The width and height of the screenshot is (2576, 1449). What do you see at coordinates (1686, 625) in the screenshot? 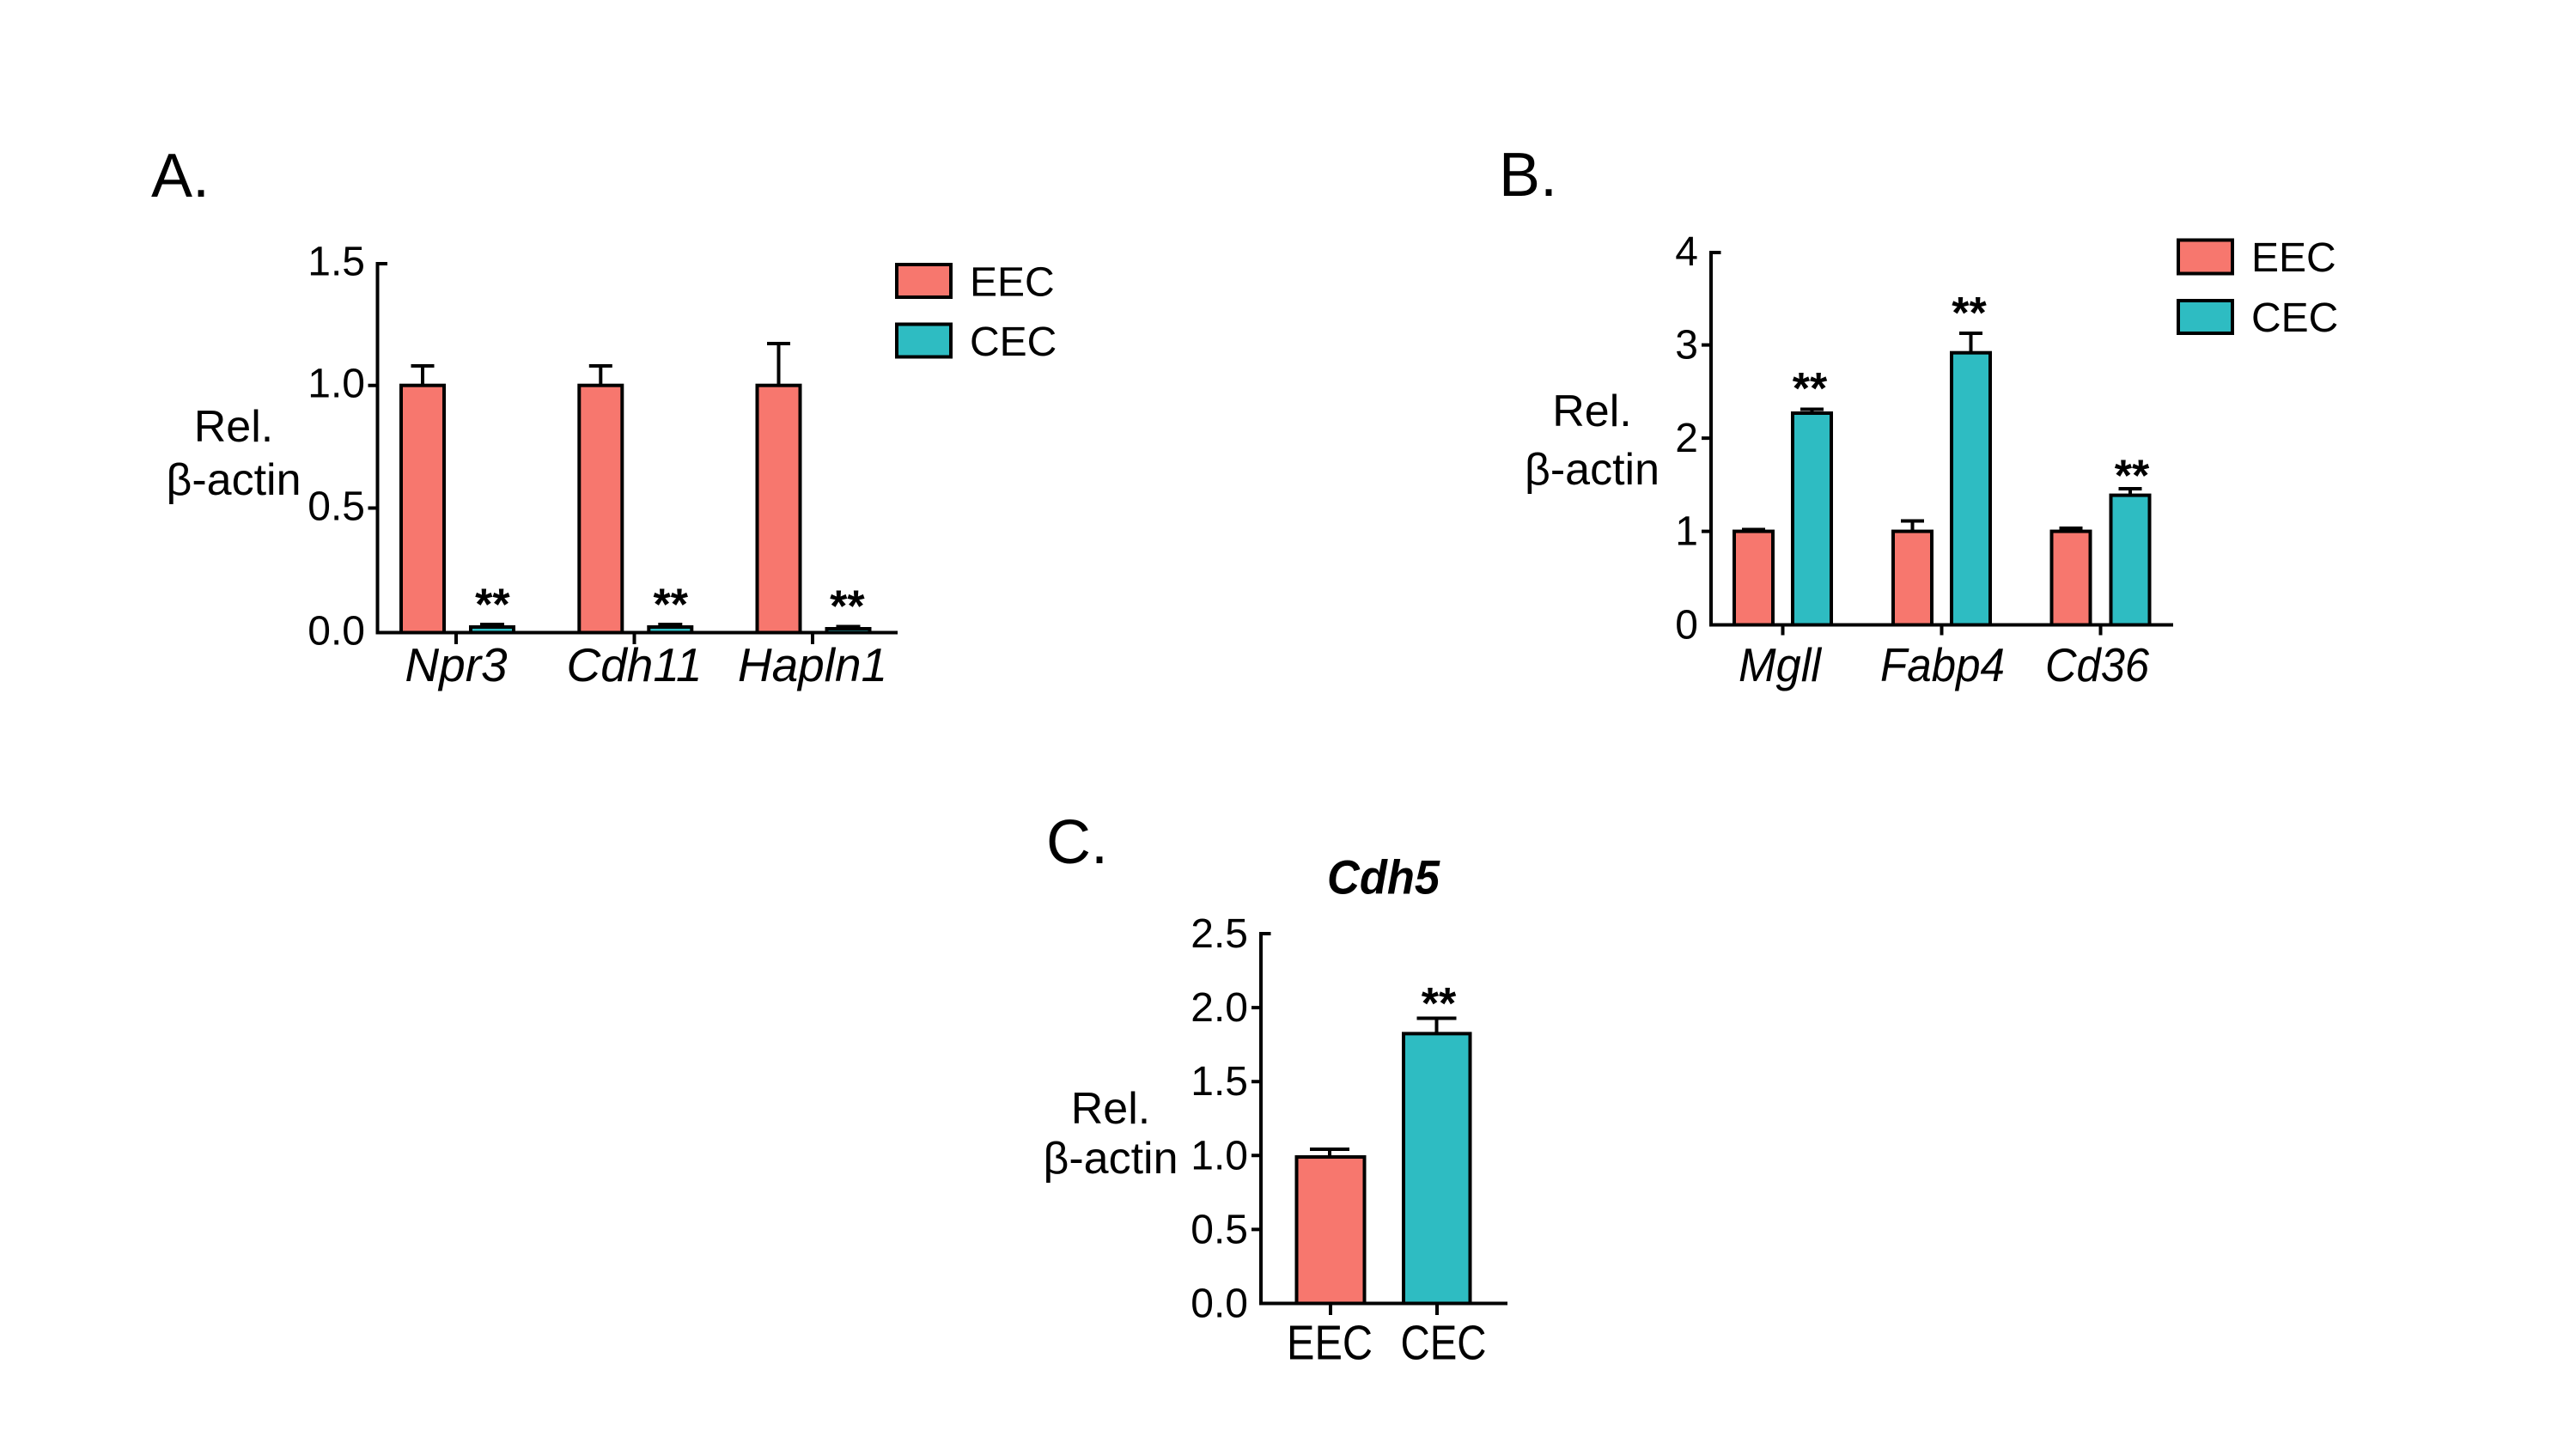
I see `svg-text: 0` at bounding box center [1686, 625].